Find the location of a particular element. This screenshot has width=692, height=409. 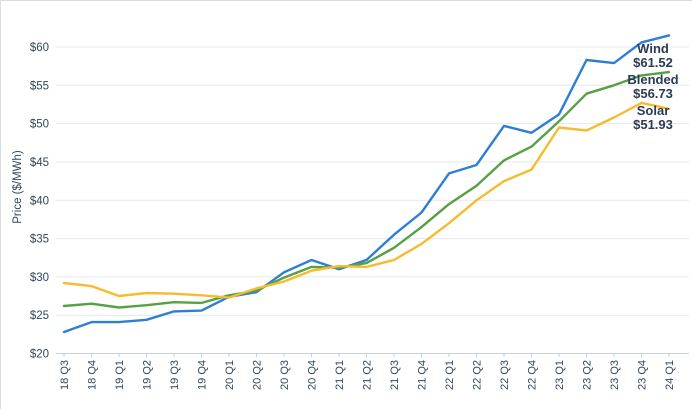

y-axis-tick-label: $30 is located at coordinates (39, 278).